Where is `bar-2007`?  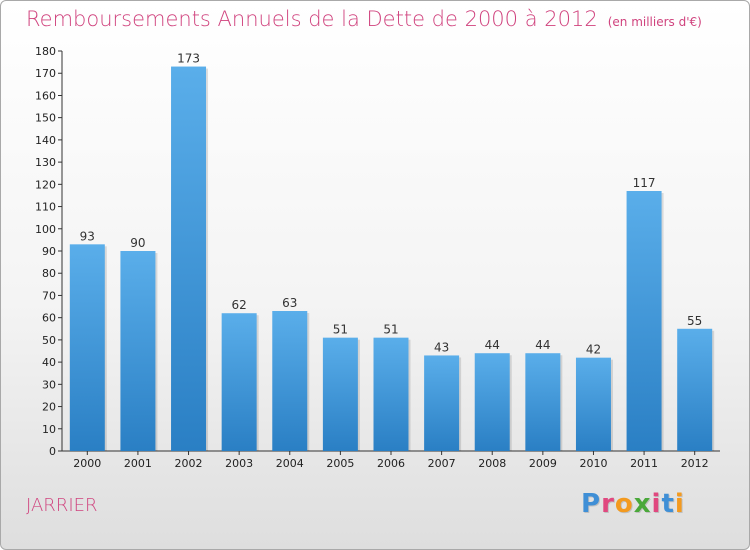
bar-2007 is located at coordinates (442, 403).